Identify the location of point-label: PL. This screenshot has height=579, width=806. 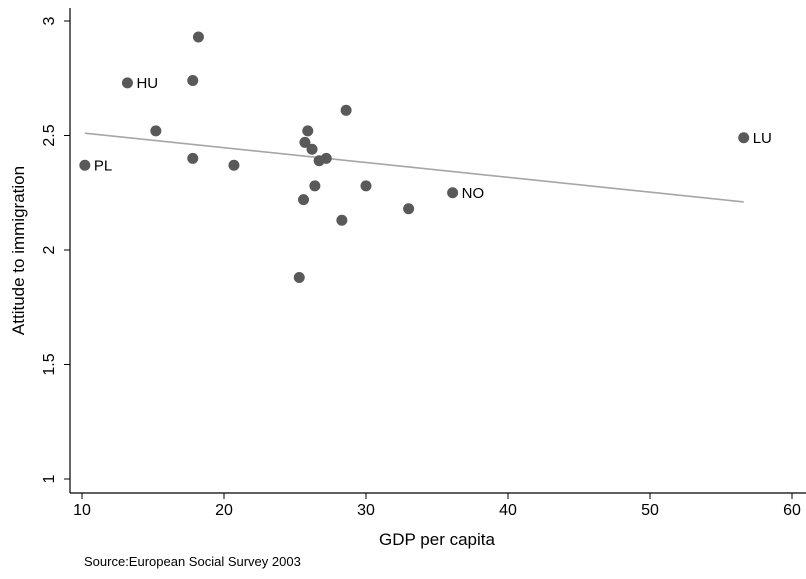
(103, 165).